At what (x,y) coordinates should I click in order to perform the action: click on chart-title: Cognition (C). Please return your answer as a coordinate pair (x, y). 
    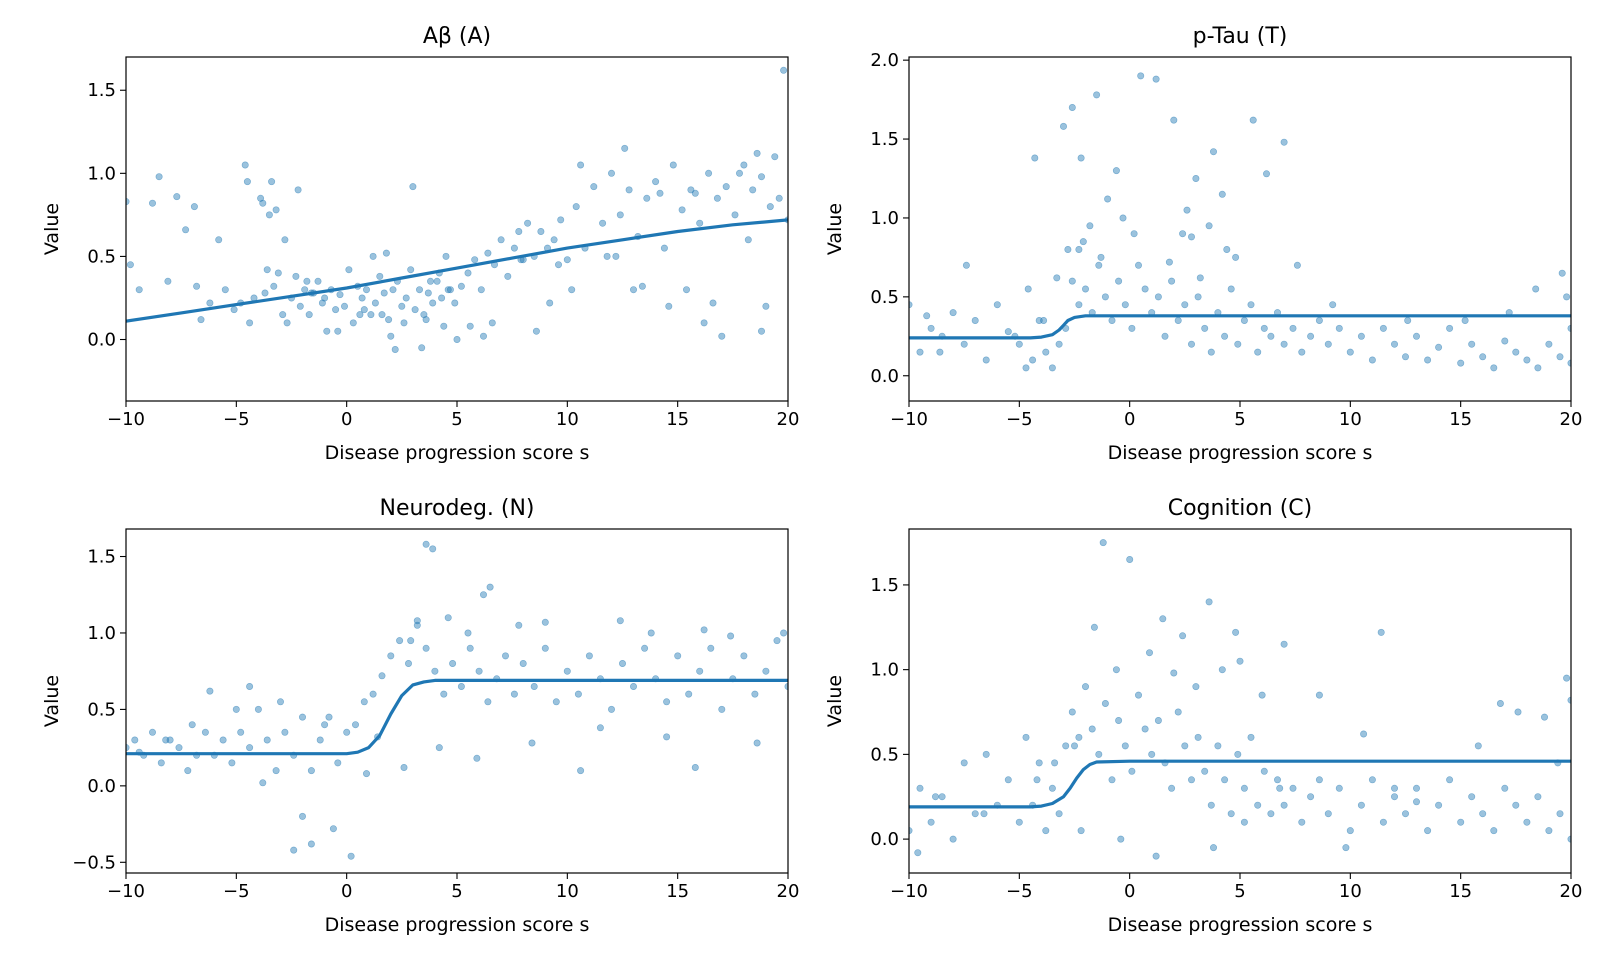
    Looking at the image, I should click on (1240, 508).